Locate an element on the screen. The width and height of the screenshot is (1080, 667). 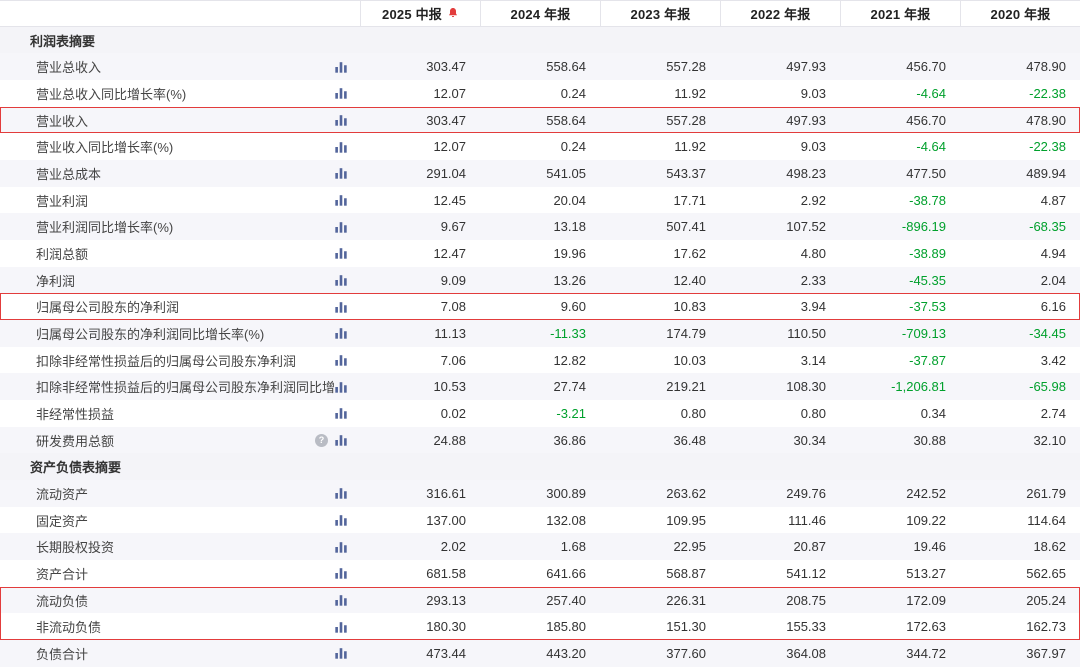
value-cell: 155.33 is located at coordinates (806, 627).